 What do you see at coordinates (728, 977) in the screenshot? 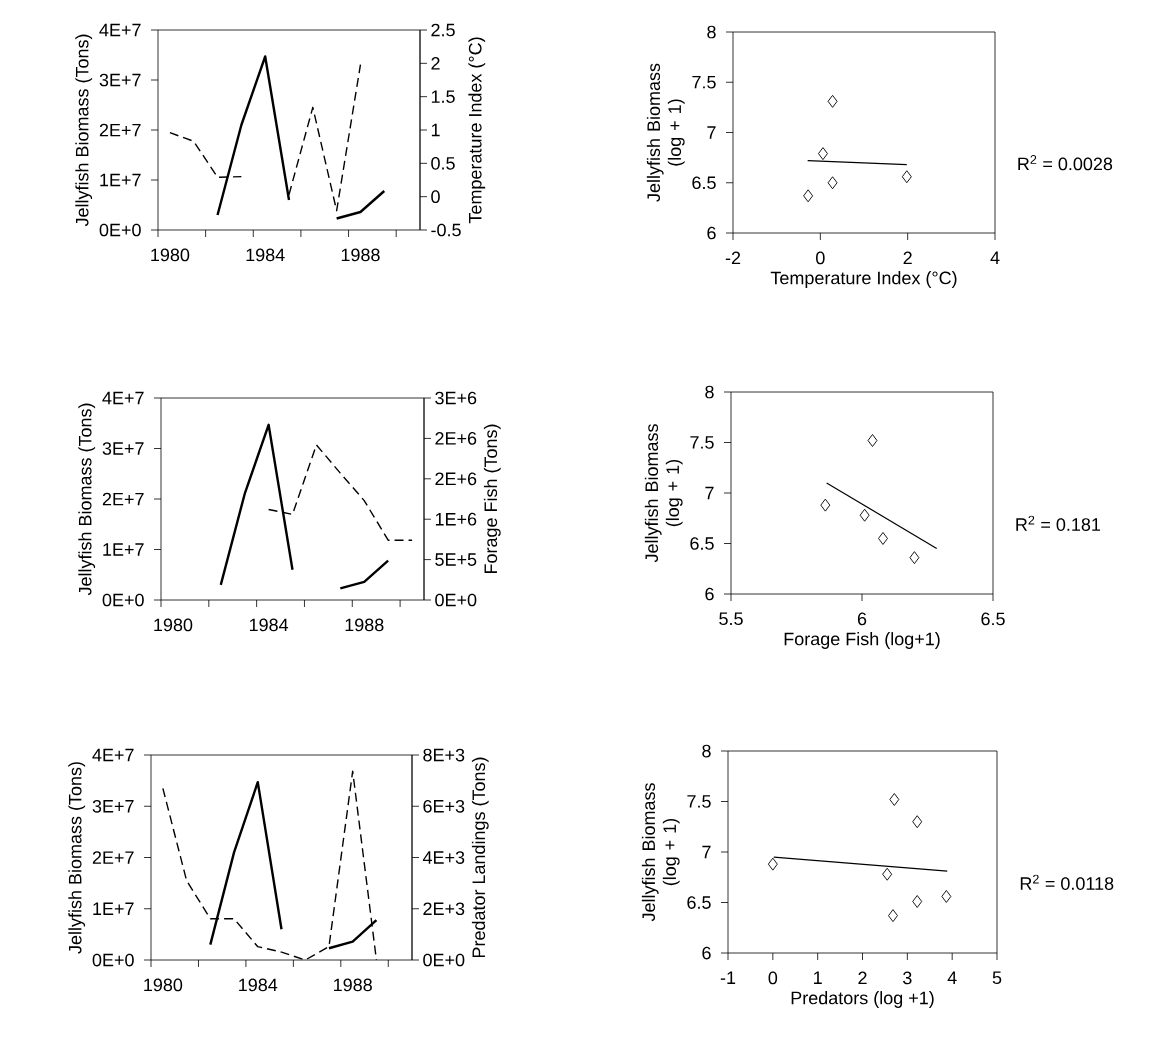
I see `x-tick-label: -1` at bounding box center [728, 977].